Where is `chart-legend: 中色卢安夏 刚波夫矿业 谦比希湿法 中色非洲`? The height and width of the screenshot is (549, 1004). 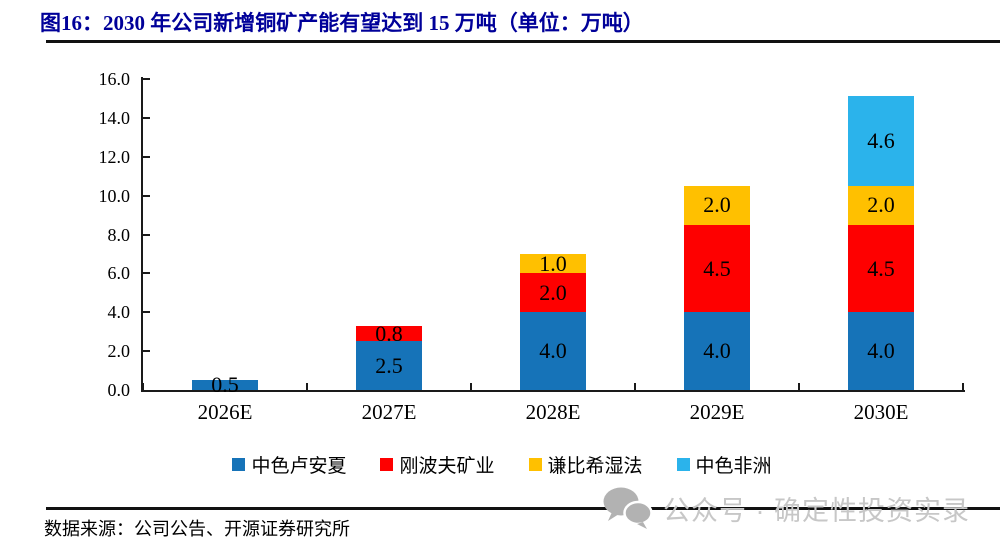
chart-legend: 中色卢安夏 刚波夫矿业 谦比希湿法 中色非洲 is located at coordinates (502, 464).